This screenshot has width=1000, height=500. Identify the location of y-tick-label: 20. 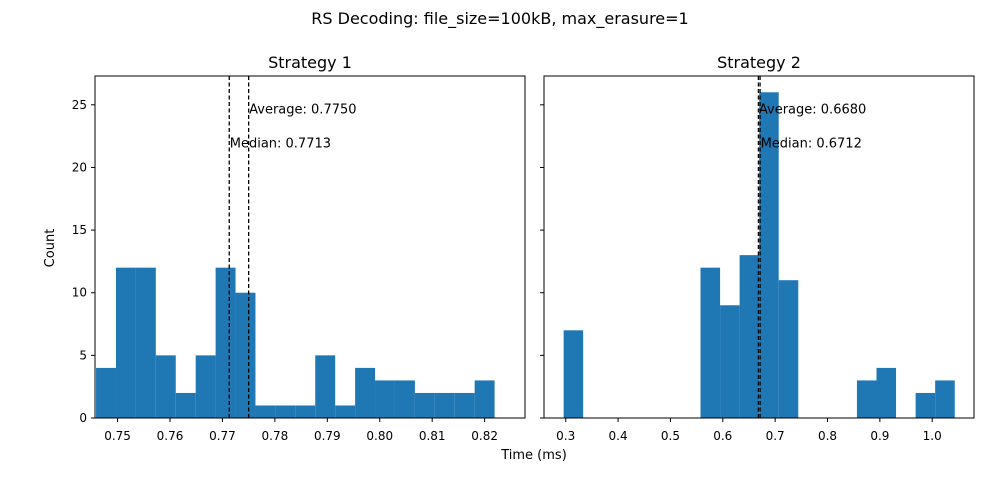
(79, 167).